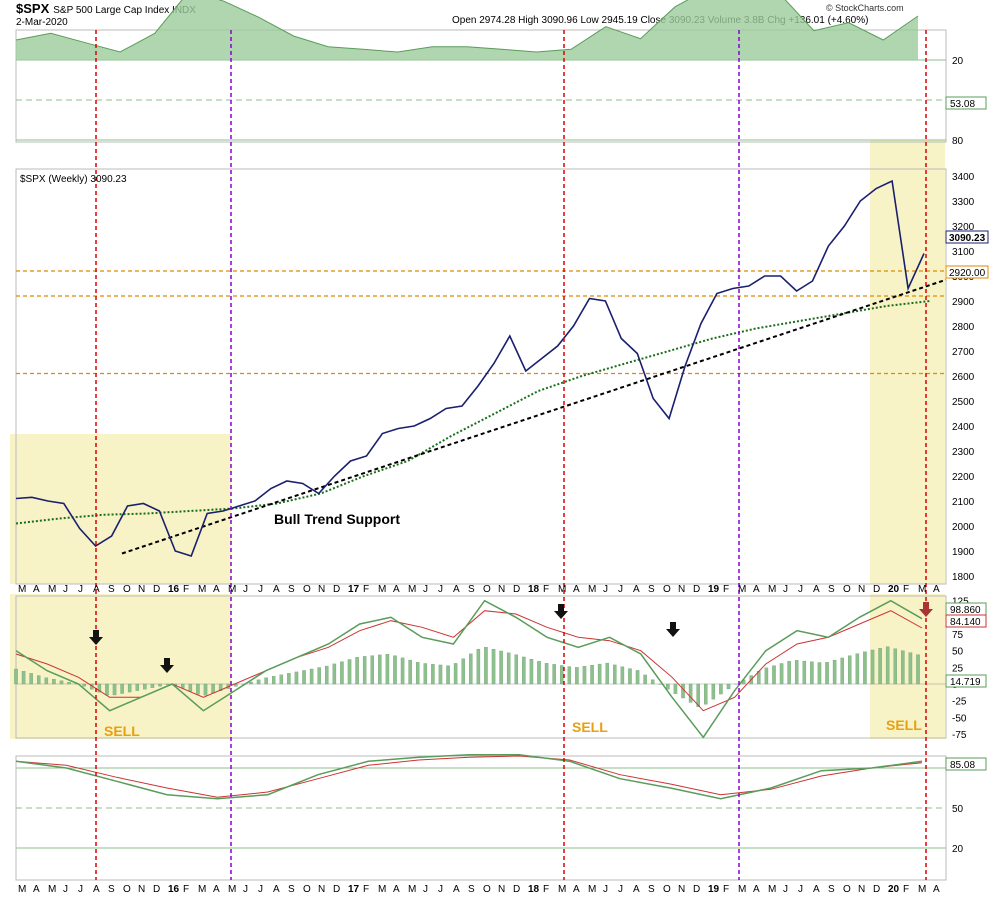  I want to click on rsi-line, so click(467, 26).